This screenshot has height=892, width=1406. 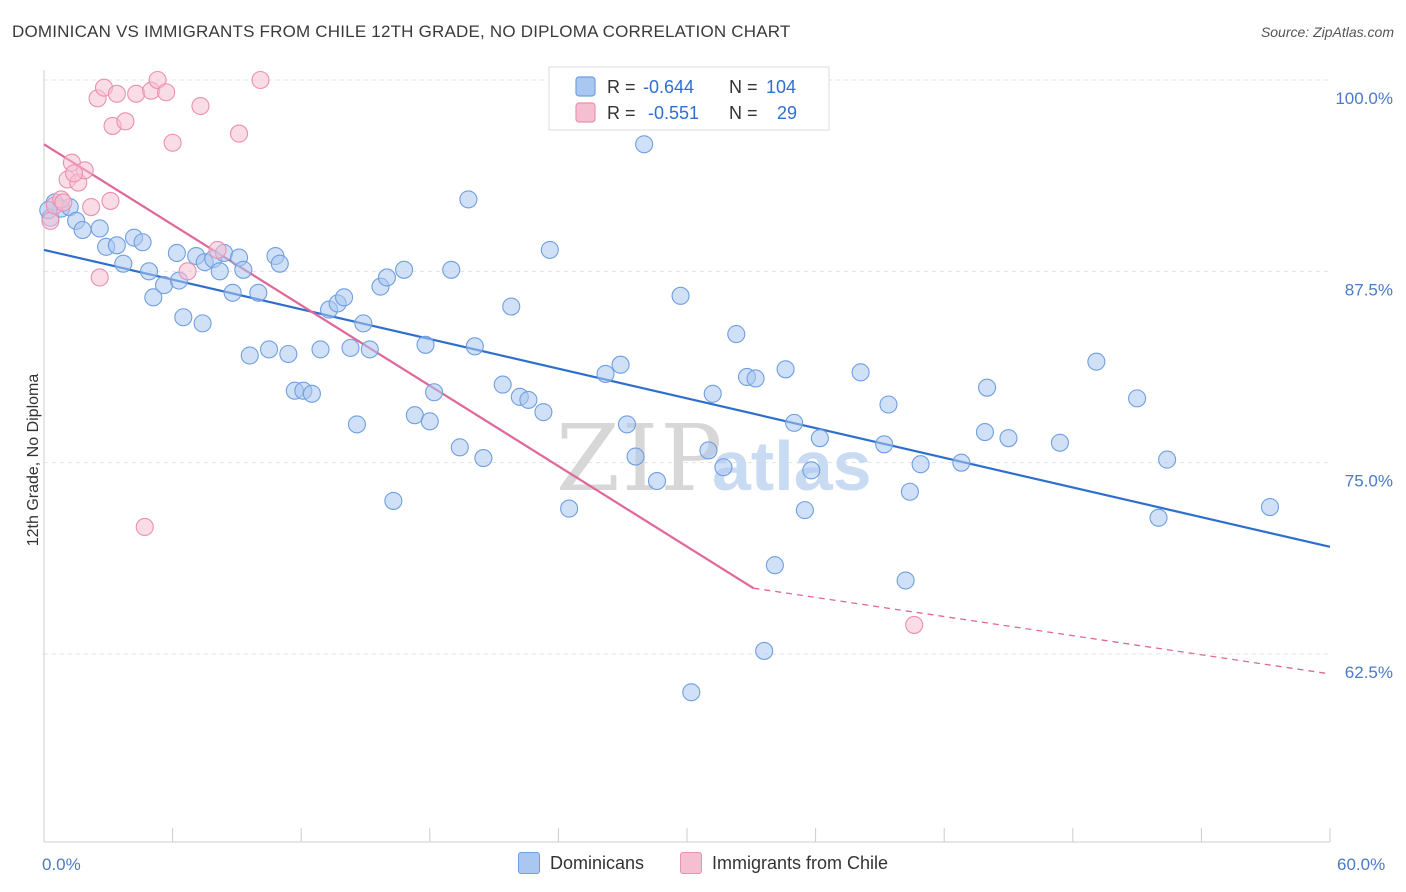 I want to click on legend-n-label-2: N =, so click(x=743, y=113).